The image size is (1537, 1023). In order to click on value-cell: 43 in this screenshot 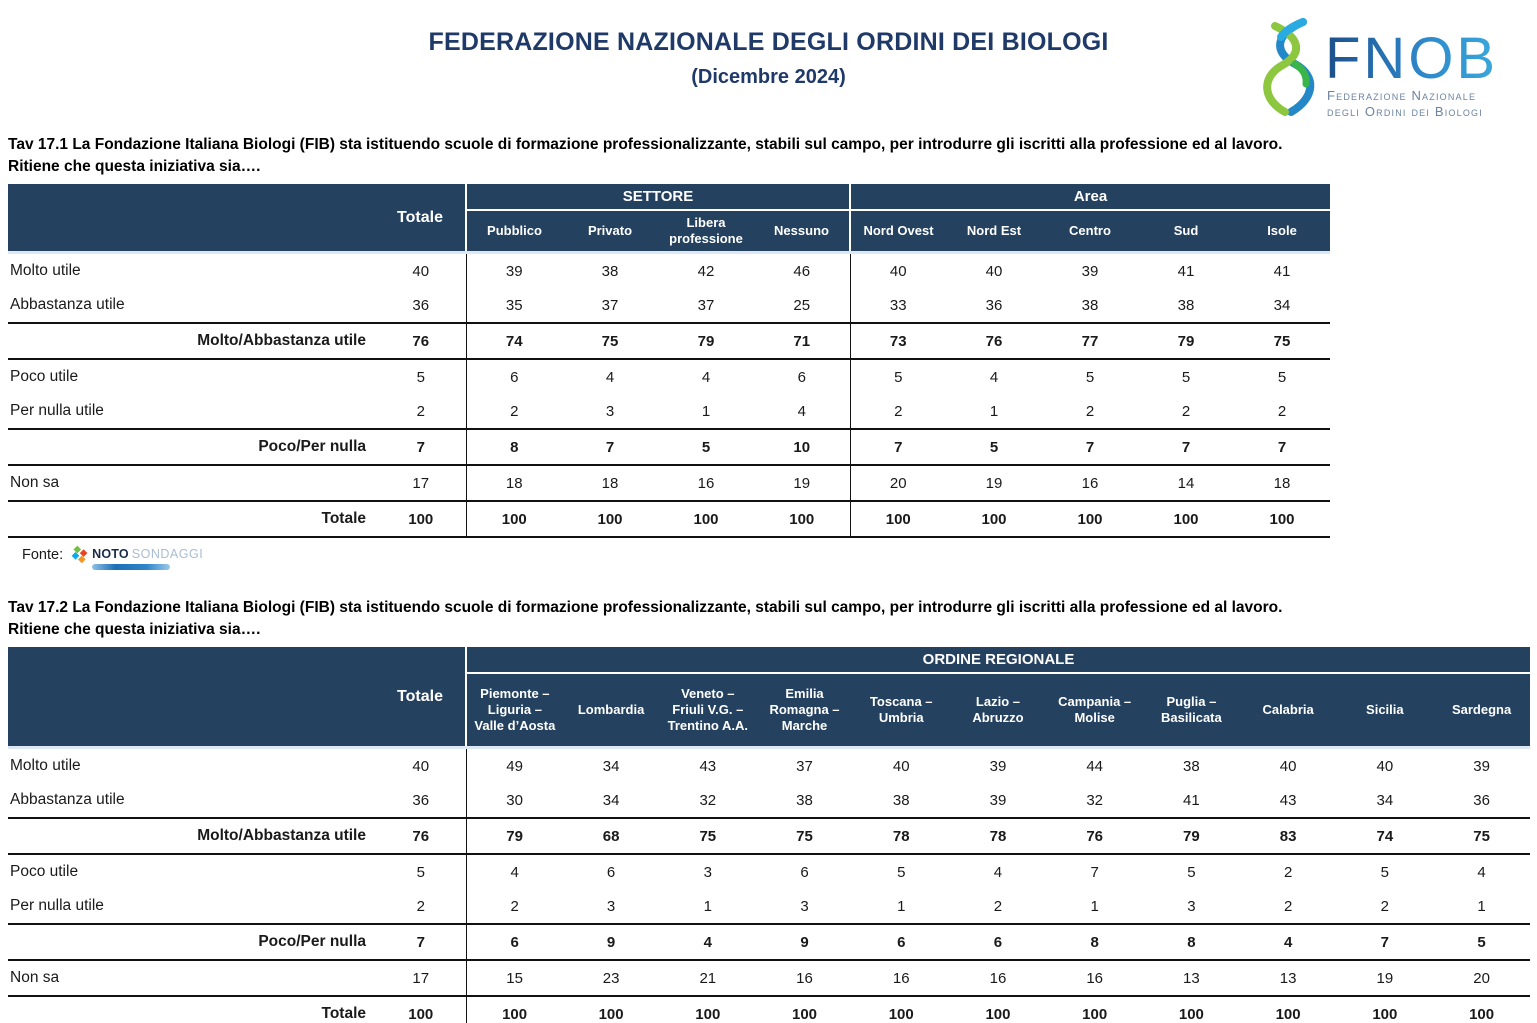, I will do `click(708, 766)`.